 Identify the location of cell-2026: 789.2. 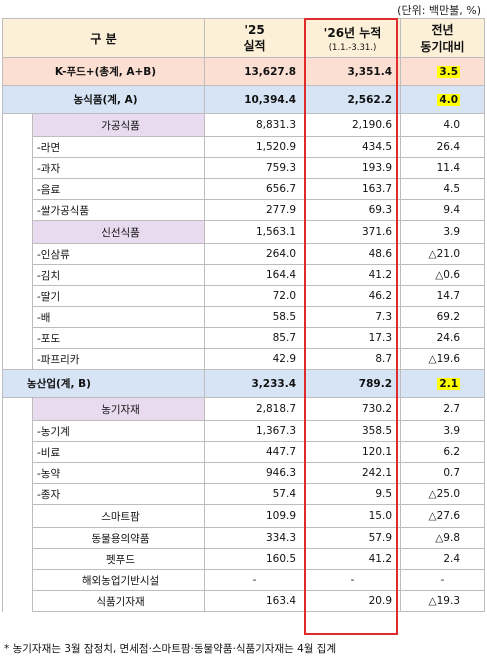
(353, 383).